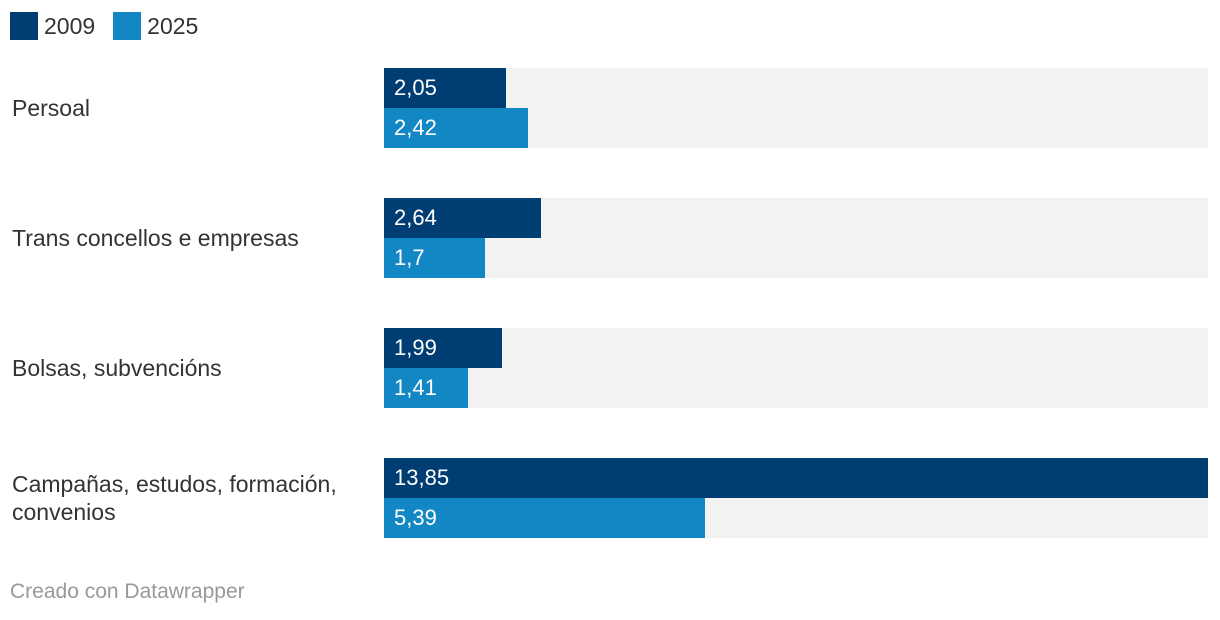 Image resolution: width=1220 pixels, height=620 pixels. What do you see at coordinates (155, 238) in the screenshot?
I see `category-label: Trans concellos e empresas` at bounding box center [155, 238].